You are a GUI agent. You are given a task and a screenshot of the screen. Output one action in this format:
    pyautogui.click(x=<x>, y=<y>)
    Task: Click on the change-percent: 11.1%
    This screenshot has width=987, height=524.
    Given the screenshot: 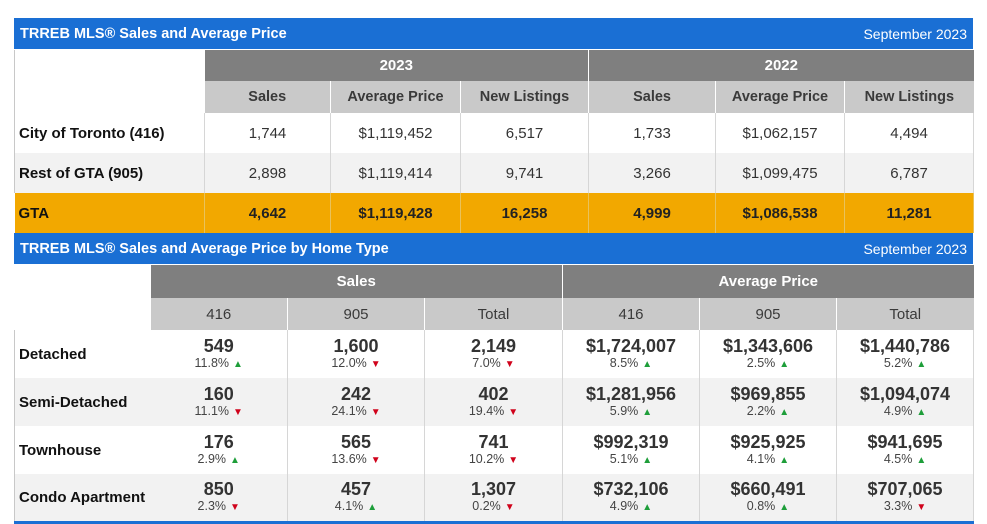 What is the action you would take?
    pyautogui.click(x=212, y=411)
    